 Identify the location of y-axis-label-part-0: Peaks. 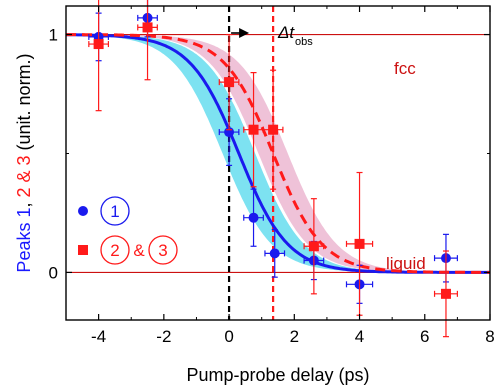
(24, 245).